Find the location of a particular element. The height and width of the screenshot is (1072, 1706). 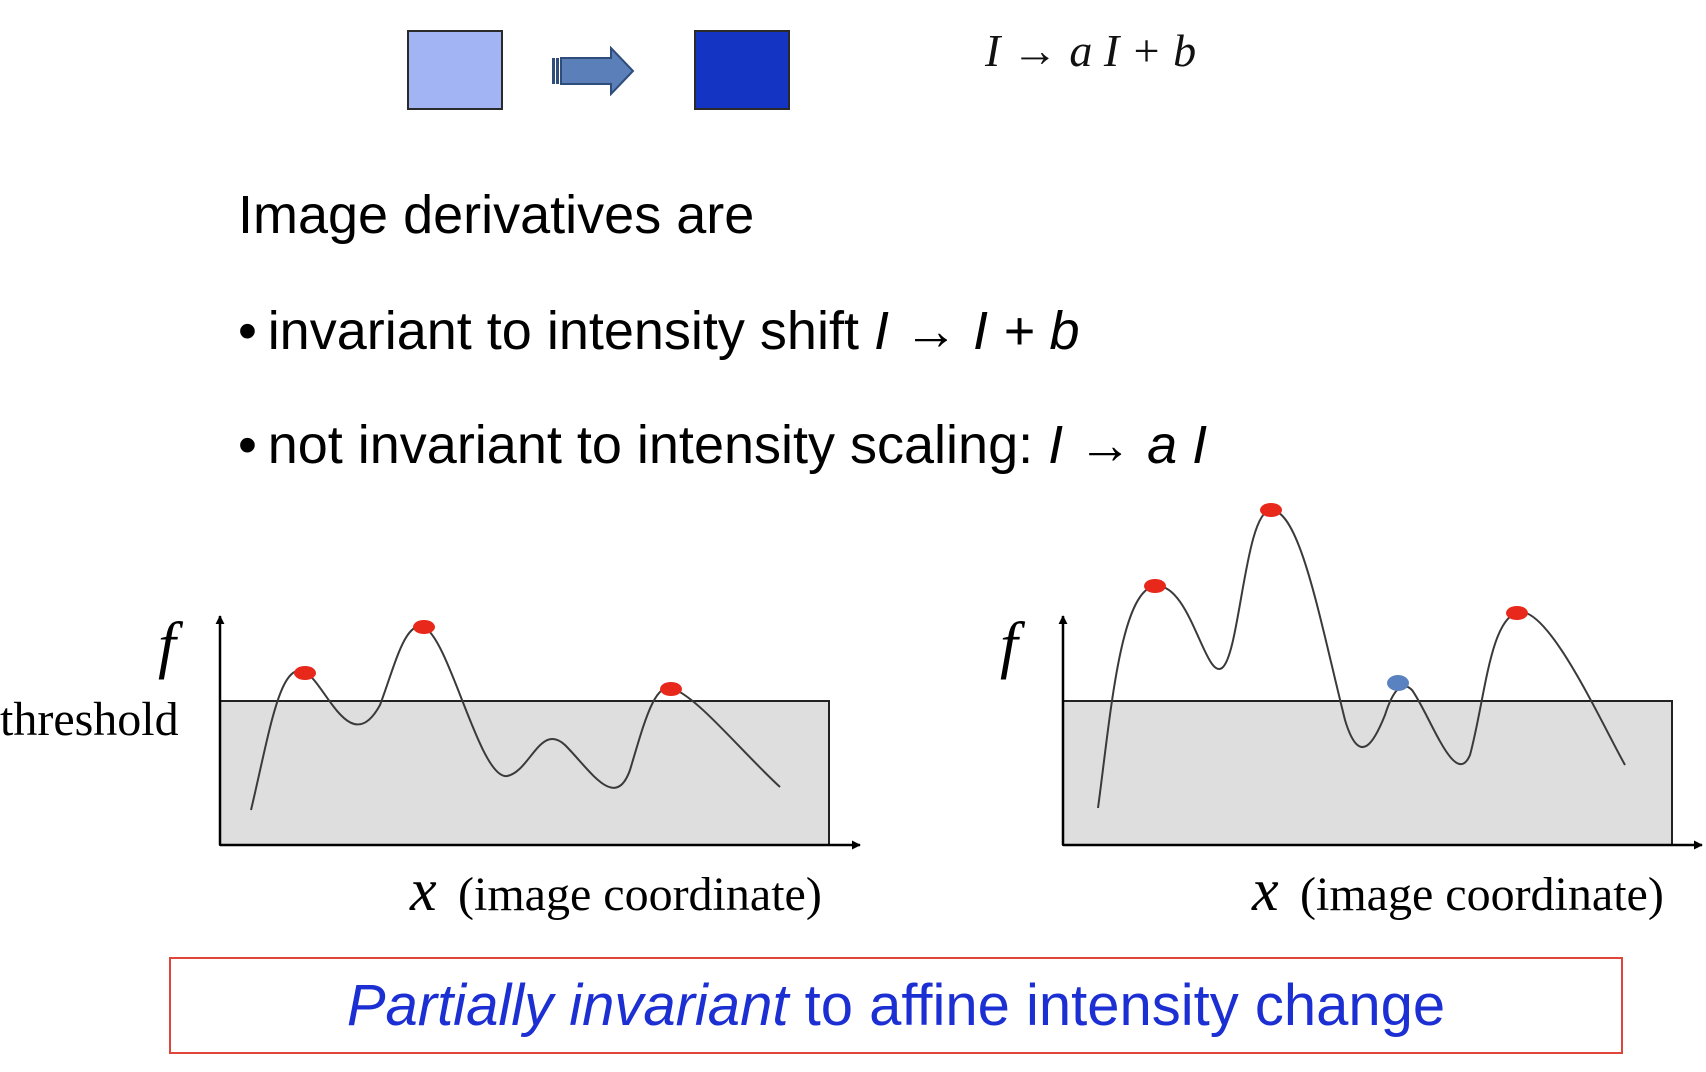

heading-text: Image derivatives are is located at coordinates (496, 215).